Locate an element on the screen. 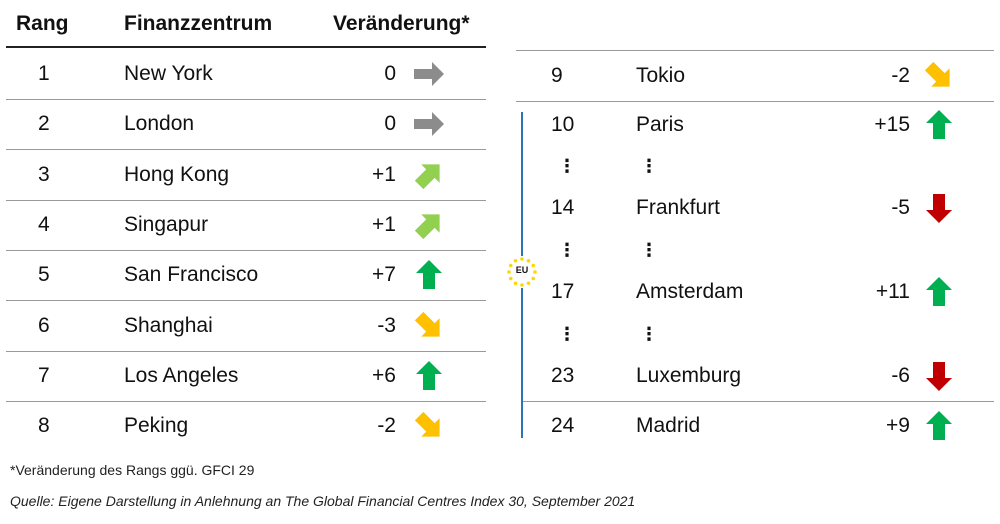 The width and height of the screenshot is (1000, 524). city-cell: Peking is located at coordinates (156, 426).